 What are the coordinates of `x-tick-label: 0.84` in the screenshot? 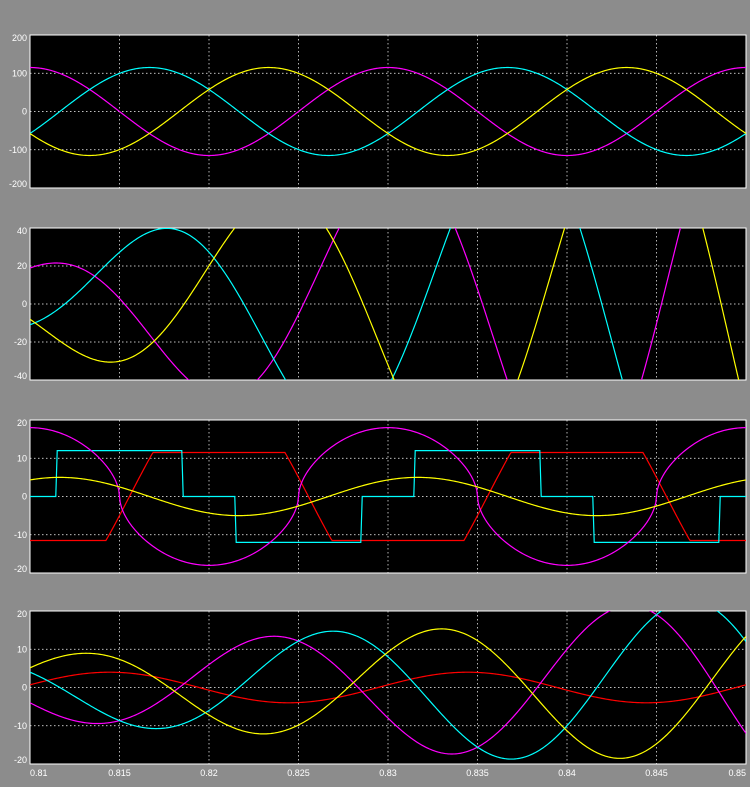 It's located at (567, 773).